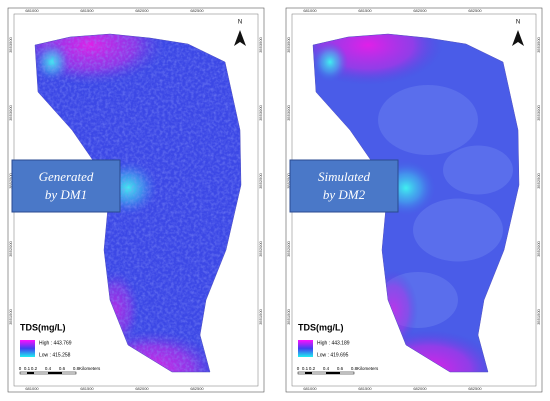 The height and width of the screenshot is (401, 550). Describe the element at coordinates (330, 62) in the screenshot. I see `low-zone` at that location.